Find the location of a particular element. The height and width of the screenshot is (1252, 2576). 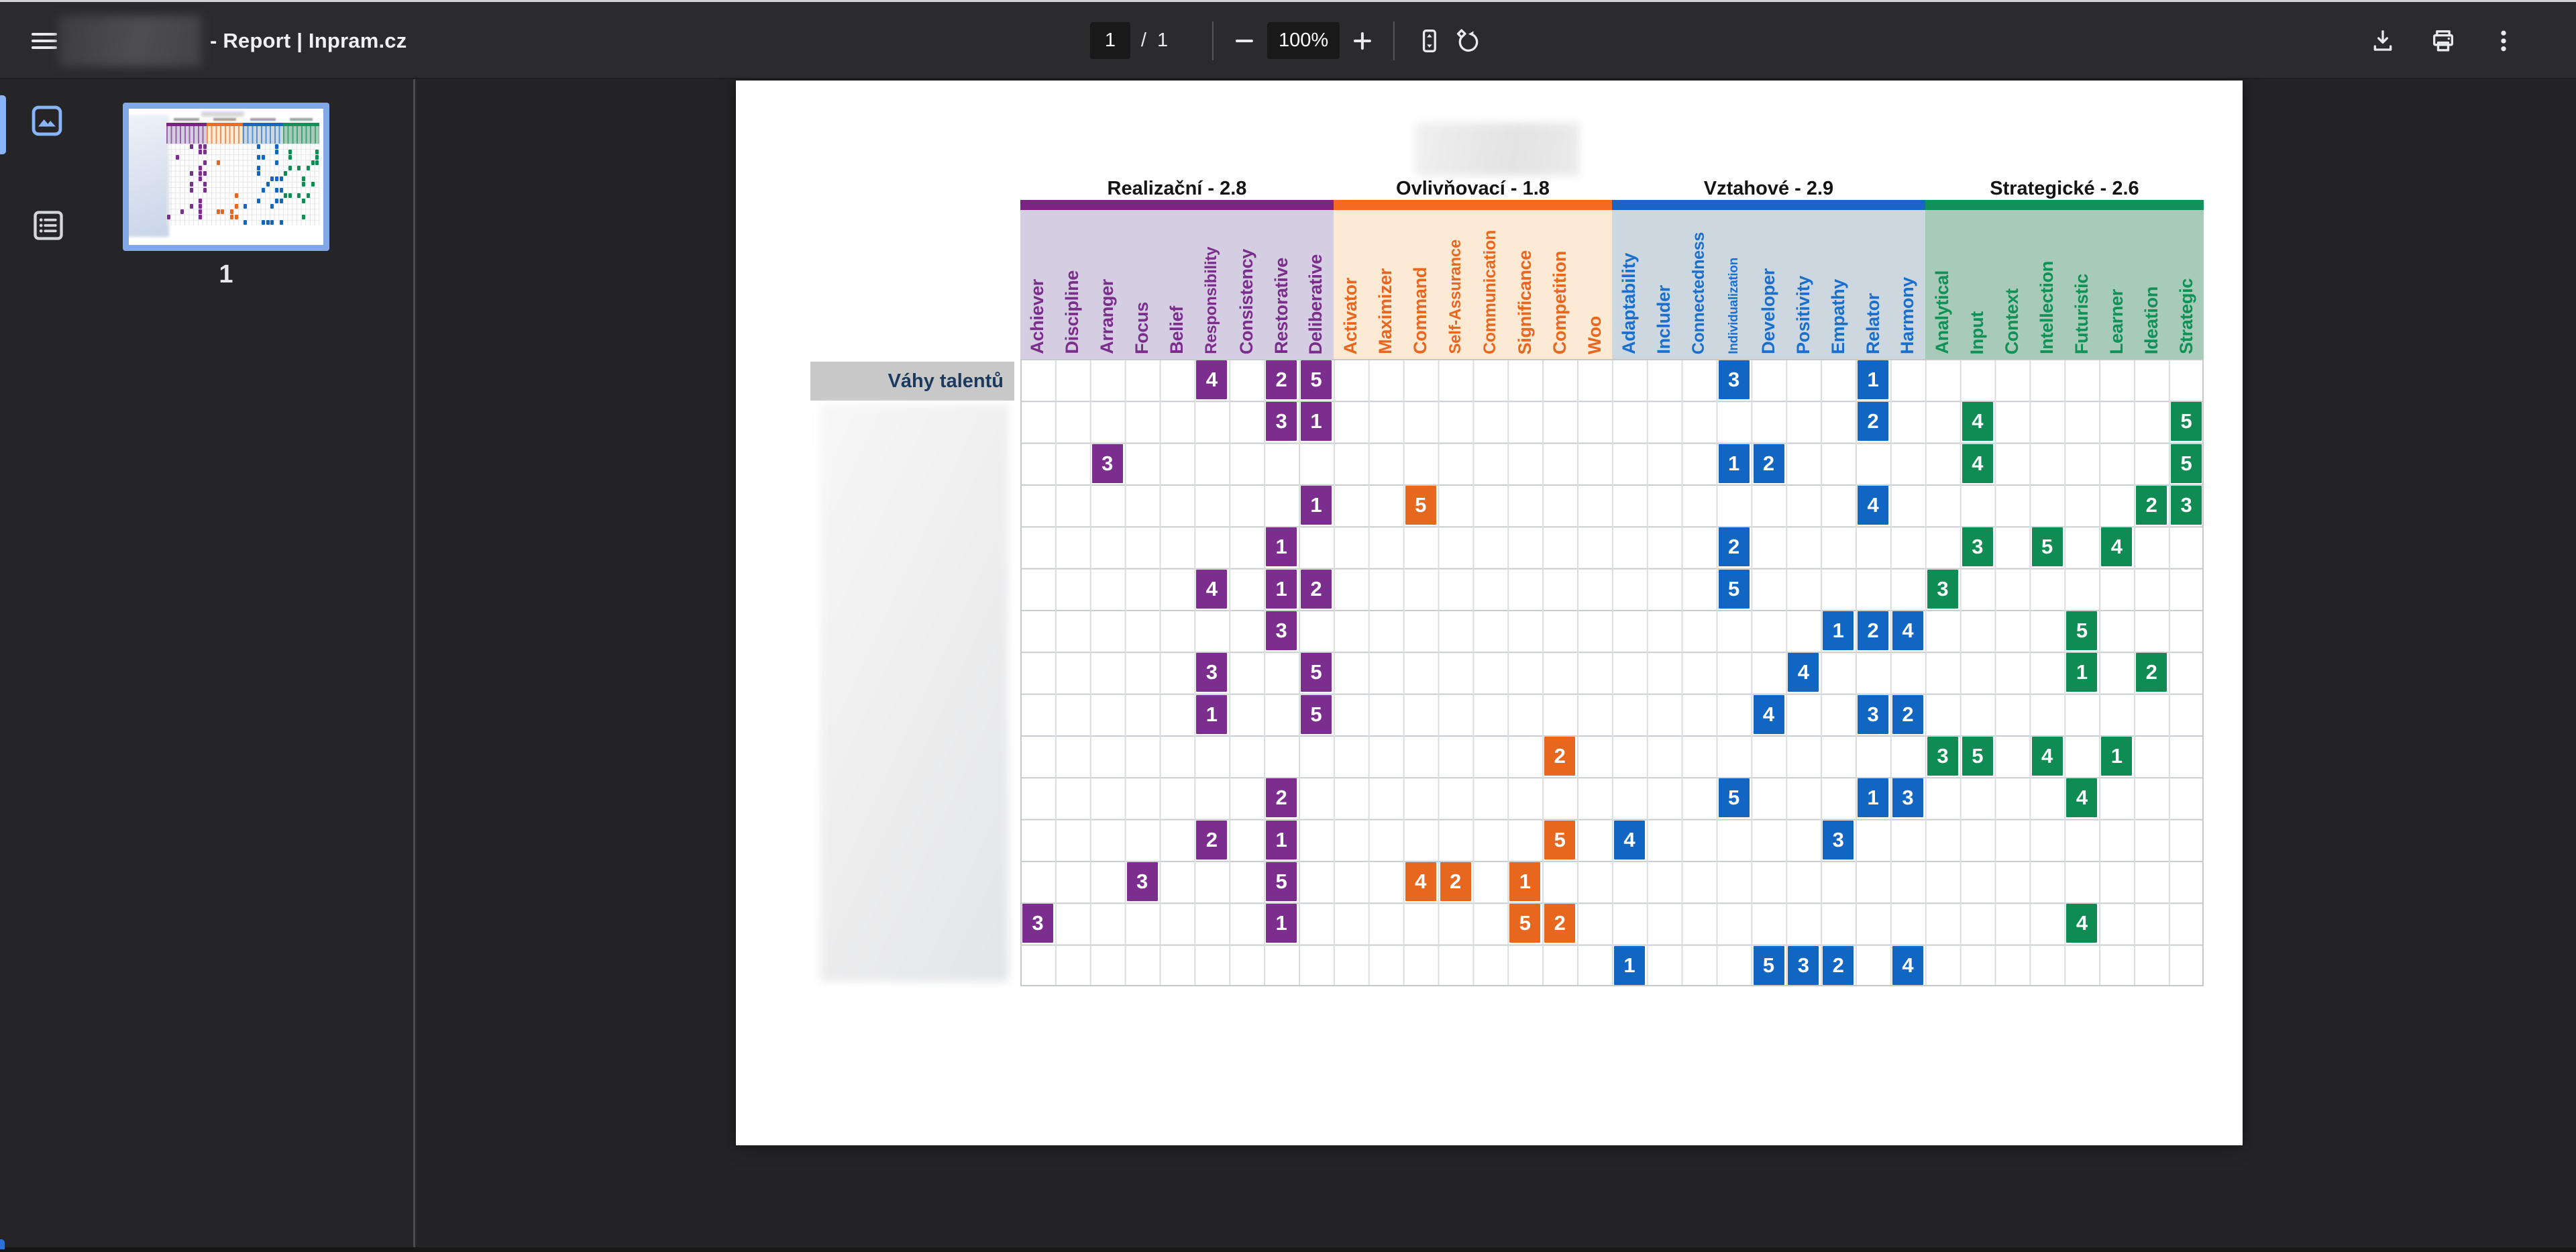

hamburger-icon is located at coordinates (44, 40).